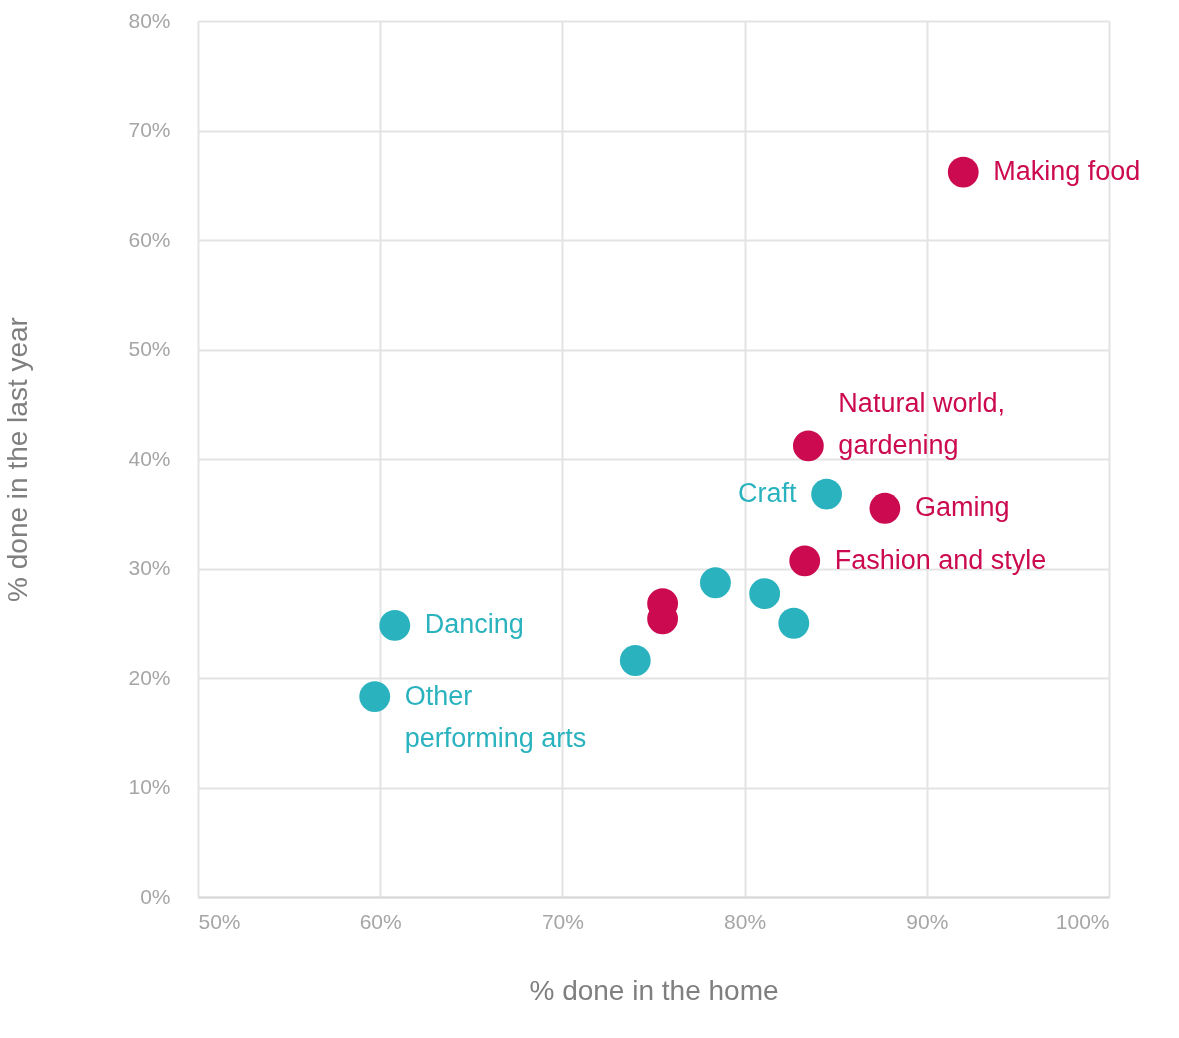 Image resolution: width=1179 pixels, height=1038 pixels. What do you see at coordinates (149, 20) in the screenshot?
I see `y-tick-label: 80%` at bounding box center [149, 20].